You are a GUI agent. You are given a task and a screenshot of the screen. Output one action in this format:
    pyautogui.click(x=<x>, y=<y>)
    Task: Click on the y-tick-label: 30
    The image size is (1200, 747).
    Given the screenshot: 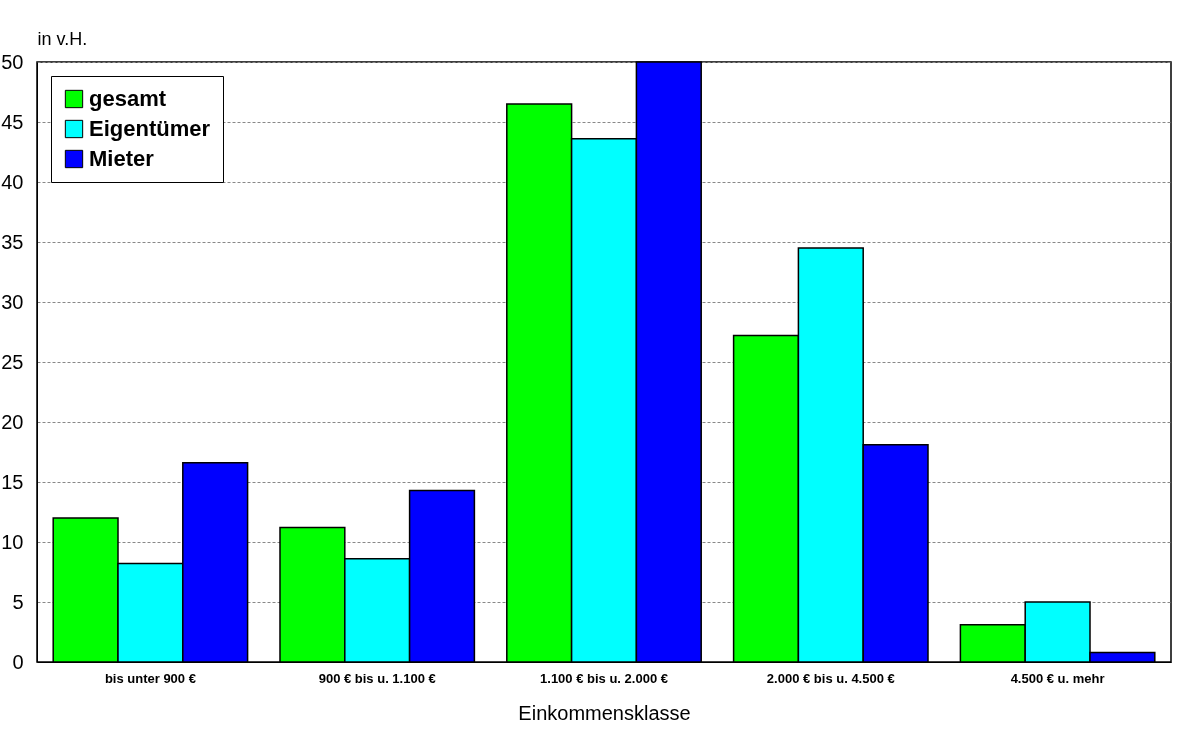 What is the action you would take?
    pyautogui.click(x=12, y=301)
    